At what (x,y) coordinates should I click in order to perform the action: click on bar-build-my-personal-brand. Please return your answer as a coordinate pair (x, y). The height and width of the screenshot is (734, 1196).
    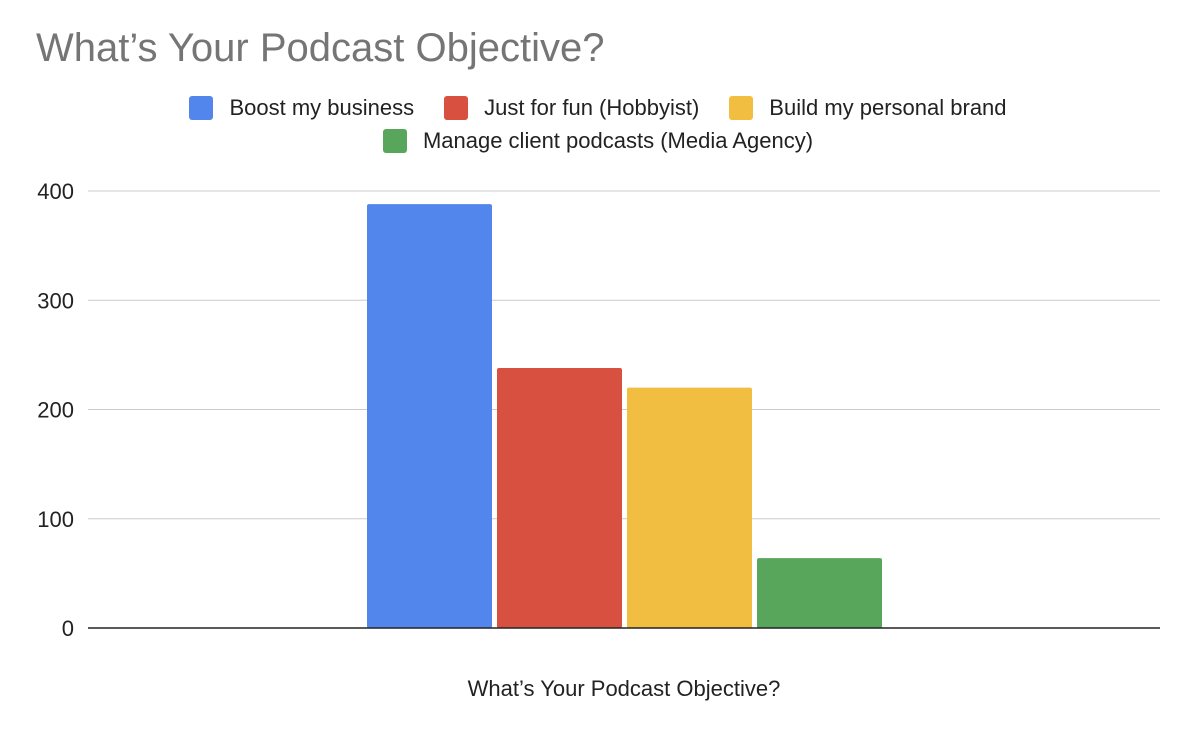
    Looking at the image, I should click on (689, 508).